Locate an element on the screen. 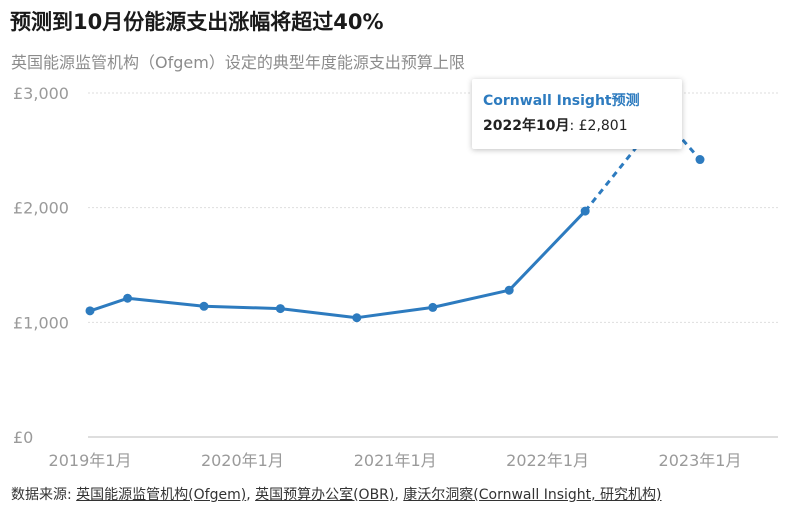 Image resolution: width=795 pixels, height=523 pixels. y-tick-label-0: £0 is located at coordinates (23, 437).